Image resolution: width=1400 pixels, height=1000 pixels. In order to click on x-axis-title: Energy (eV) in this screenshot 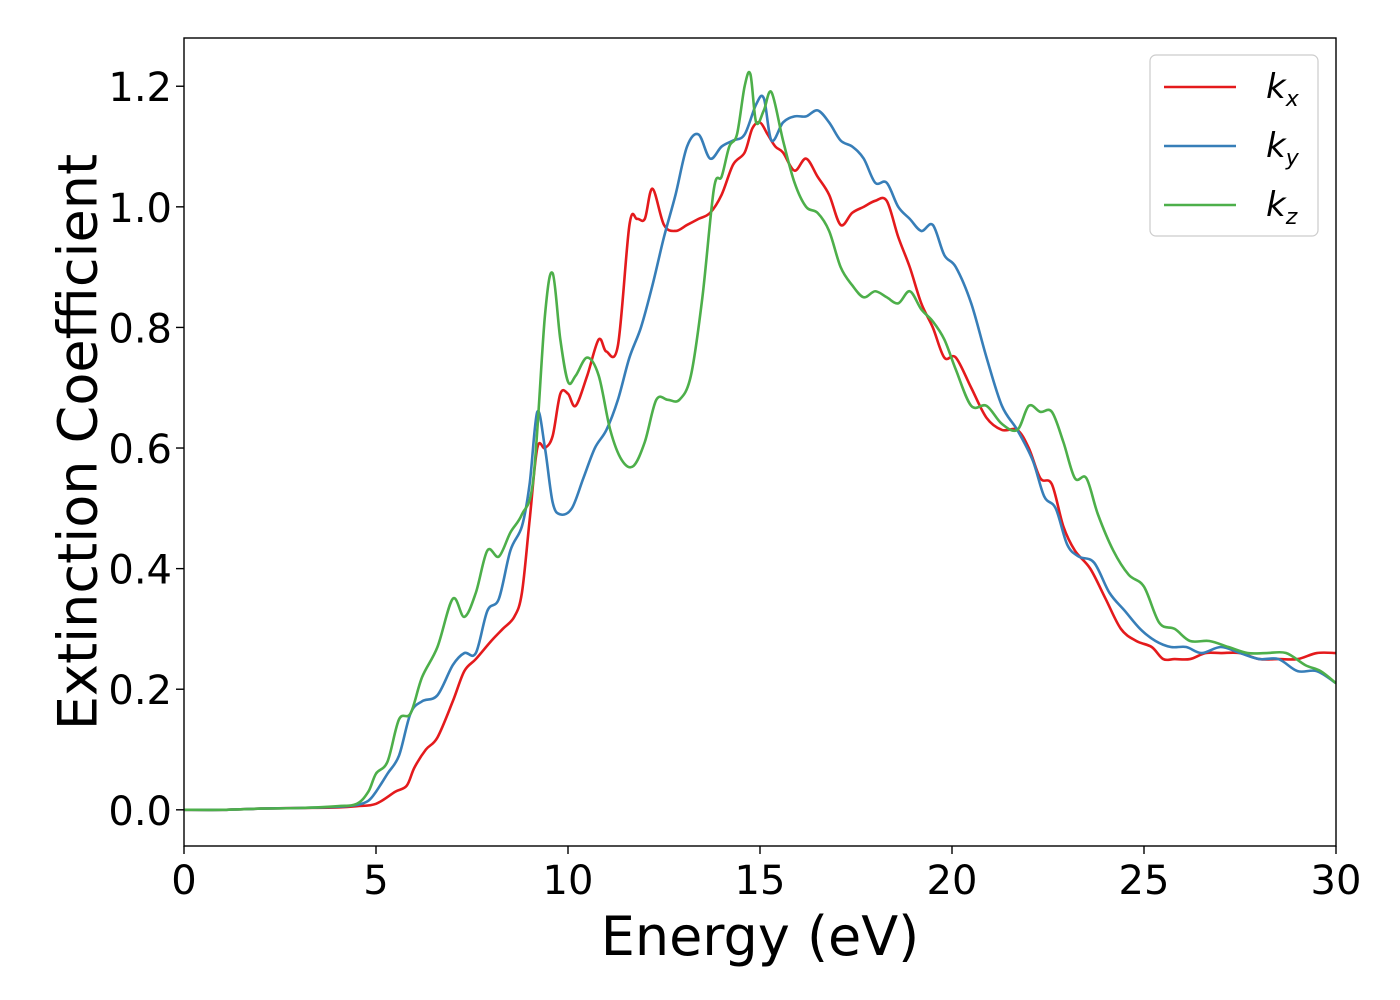, I will do `click(760, 936)`.